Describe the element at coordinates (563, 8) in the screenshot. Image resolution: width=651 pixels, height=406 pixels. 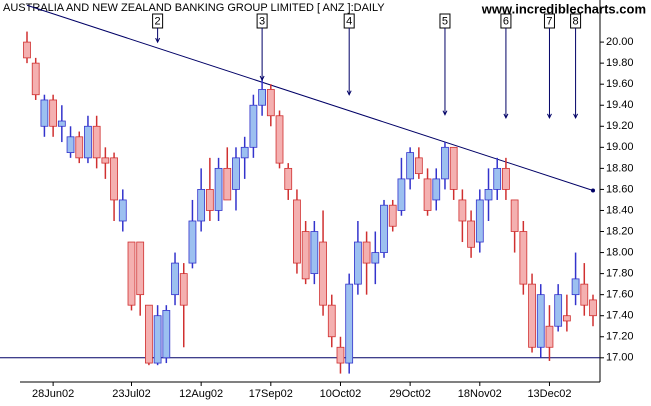
I see `watermark: www.incrediblecharts.com` at that location.